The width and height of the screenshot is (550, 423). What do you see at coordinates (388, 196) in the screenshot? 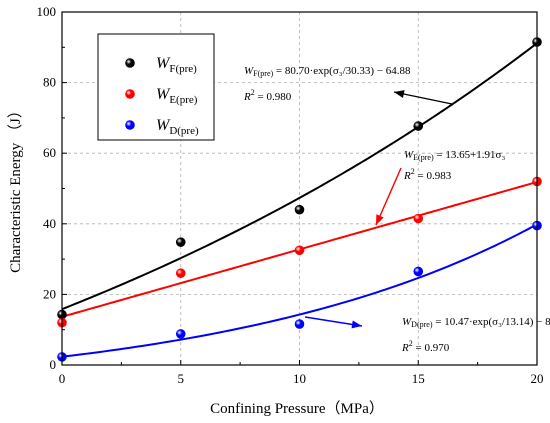
I see `arrow-we` at bounding box center [388, 196].